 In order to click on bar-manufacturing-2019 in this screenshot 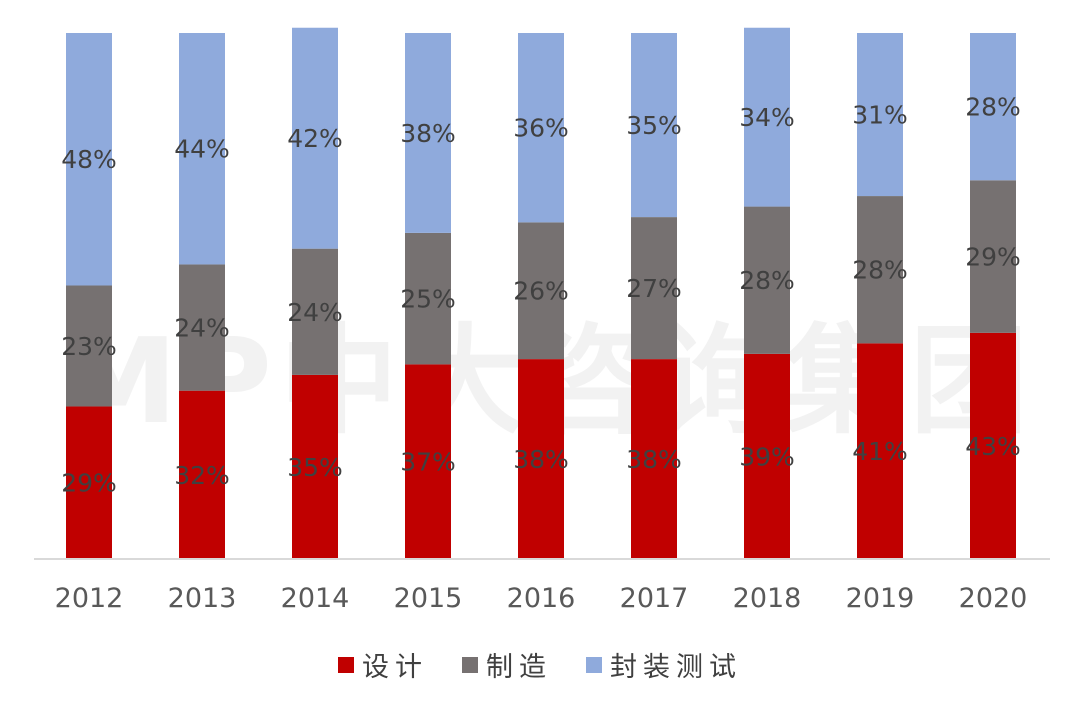, I will do `click(880, 270)`.